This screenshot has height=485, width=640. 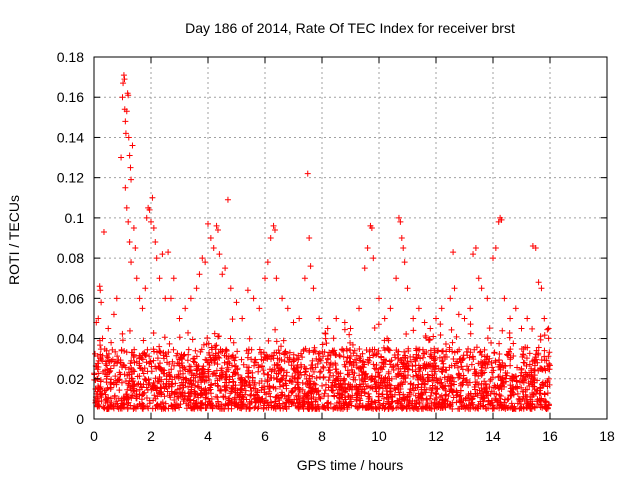 I want to click on y-tick-label: 0, so click(x=80, y=419).